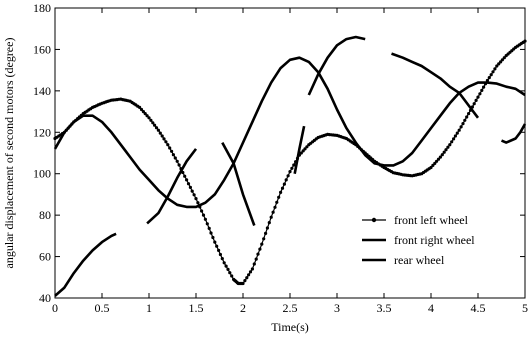 Image resolution: width=532 pixels, height=339 pixels. What do you see at coordinates (149, 308) in the screenshot?
I see `x-tick-label: 1` at bounding box center [149, 308].